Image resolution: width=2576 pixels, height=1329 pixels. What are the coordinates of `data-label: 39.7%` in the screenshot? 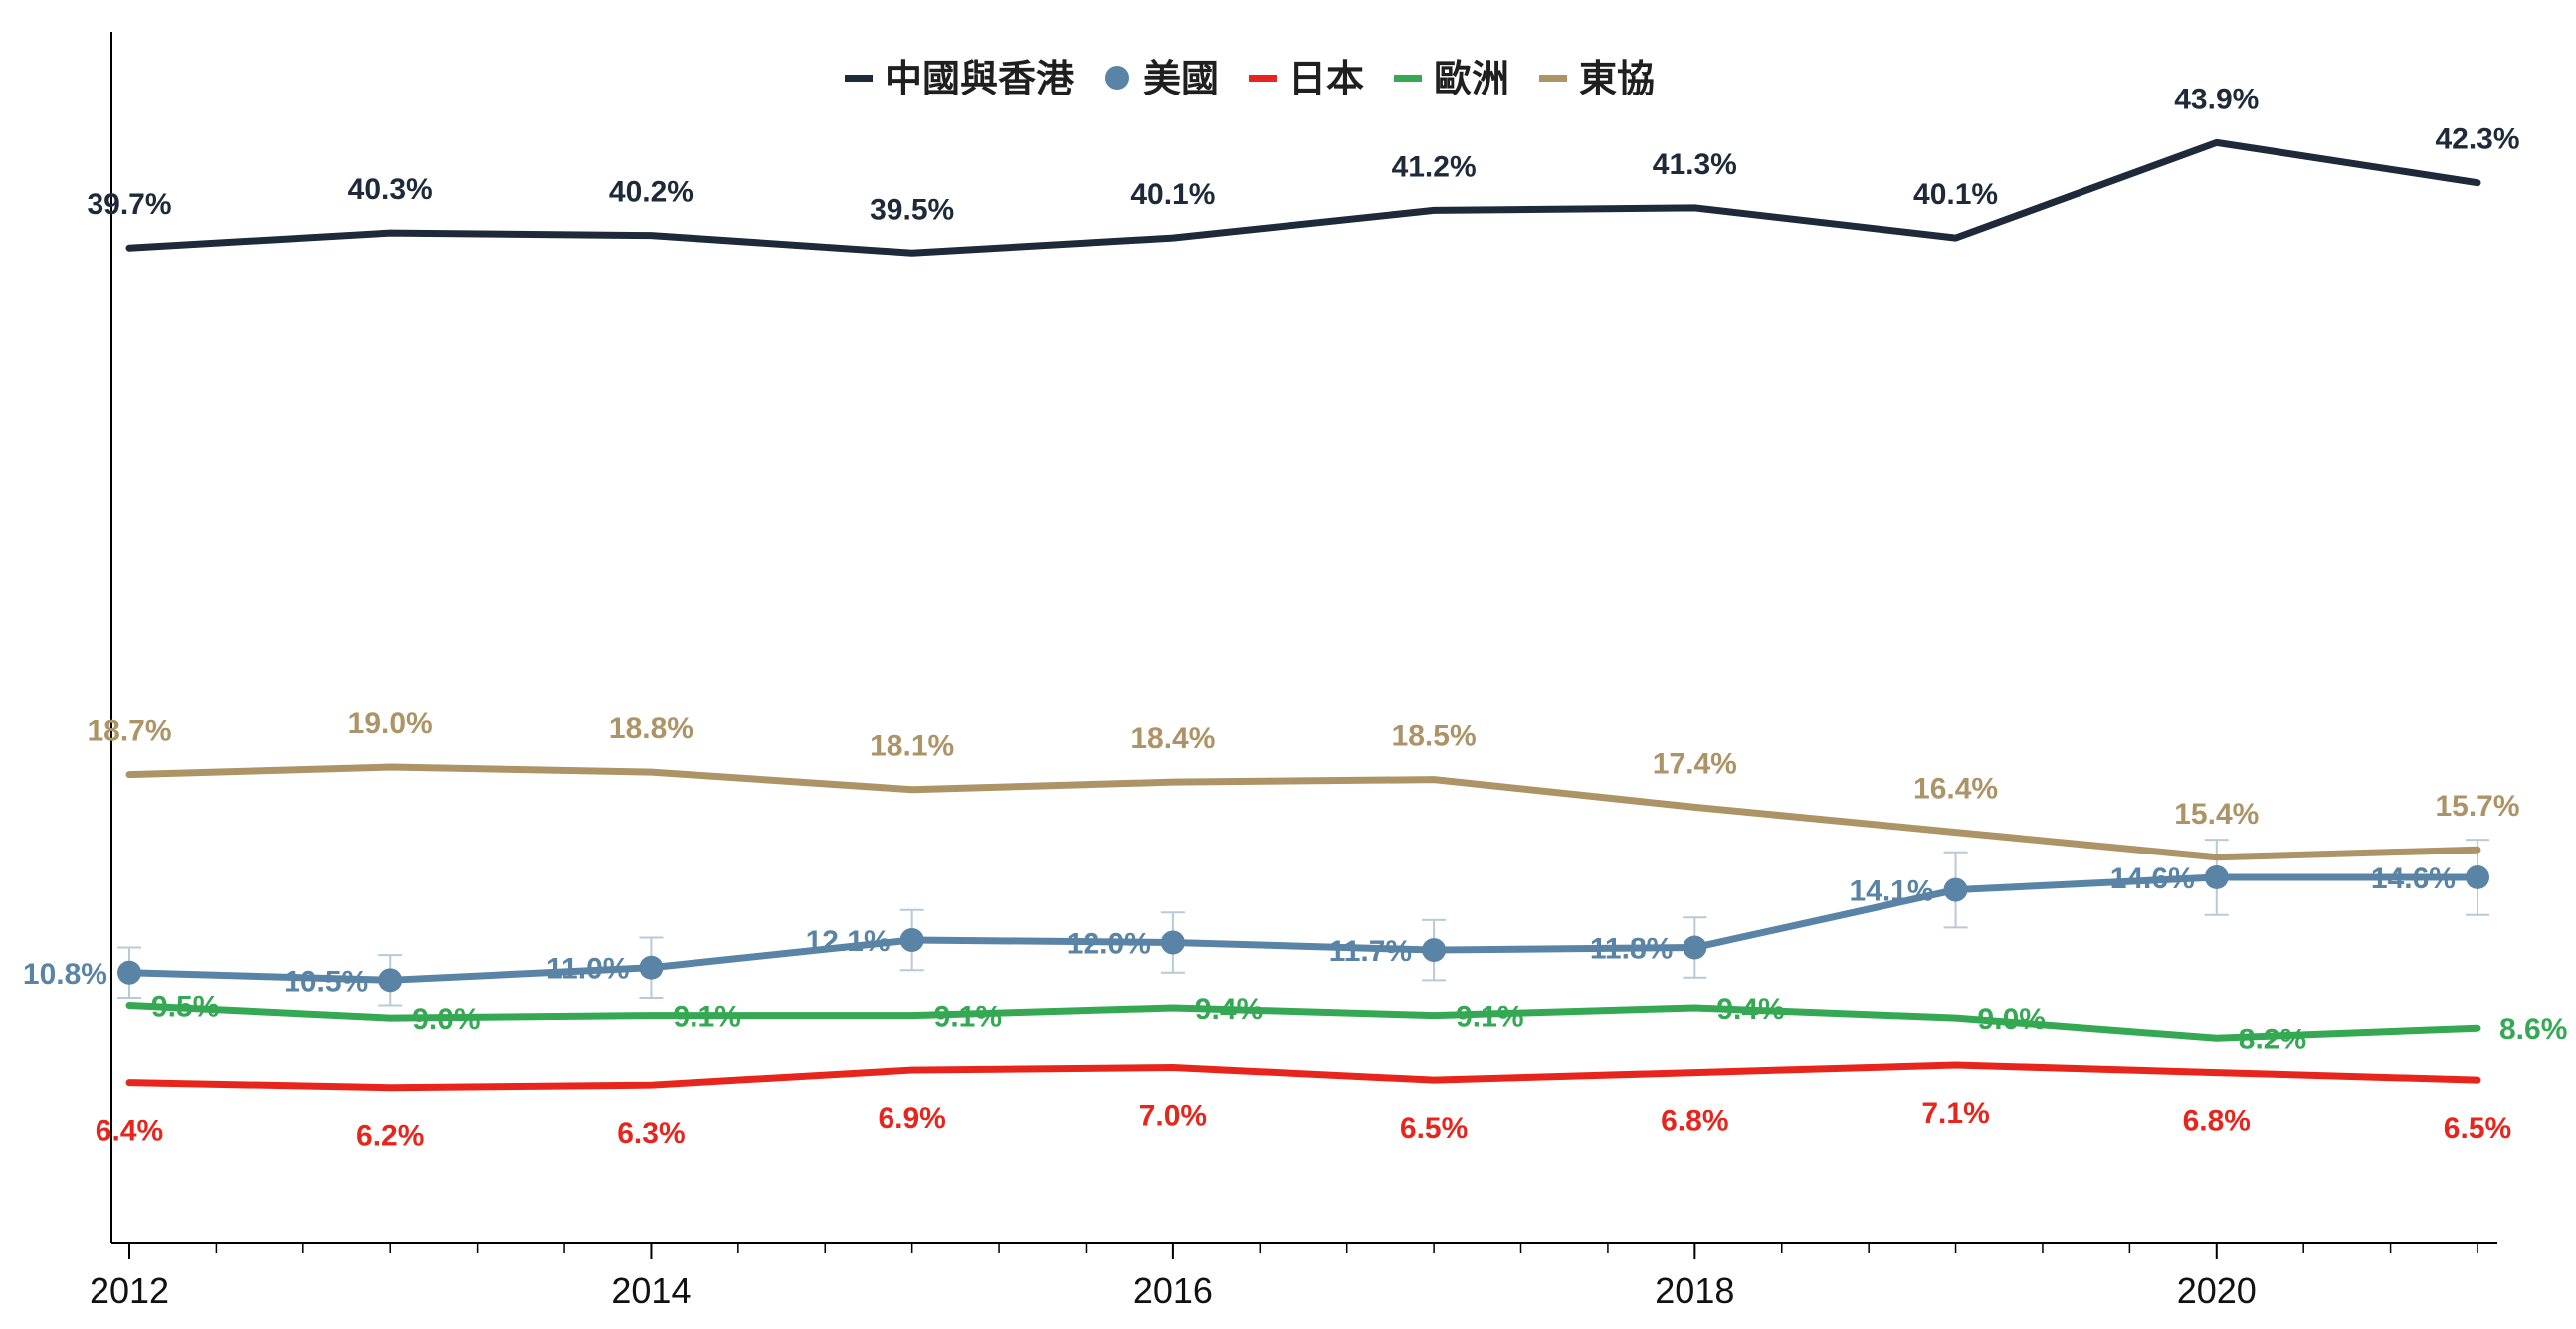 It's located at (129, 204).